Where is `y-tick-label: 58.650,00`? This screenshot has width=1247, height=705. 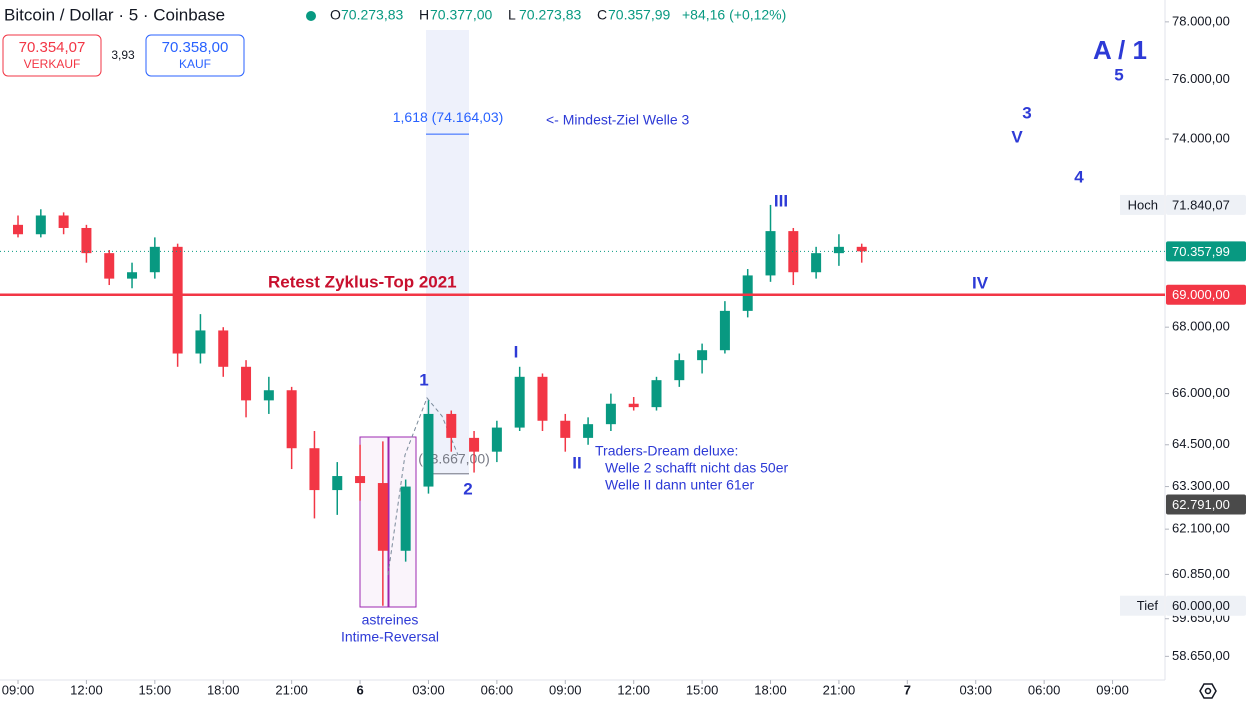 y-tick-label: 58.650,00 is located at coordinates (1201, 655).